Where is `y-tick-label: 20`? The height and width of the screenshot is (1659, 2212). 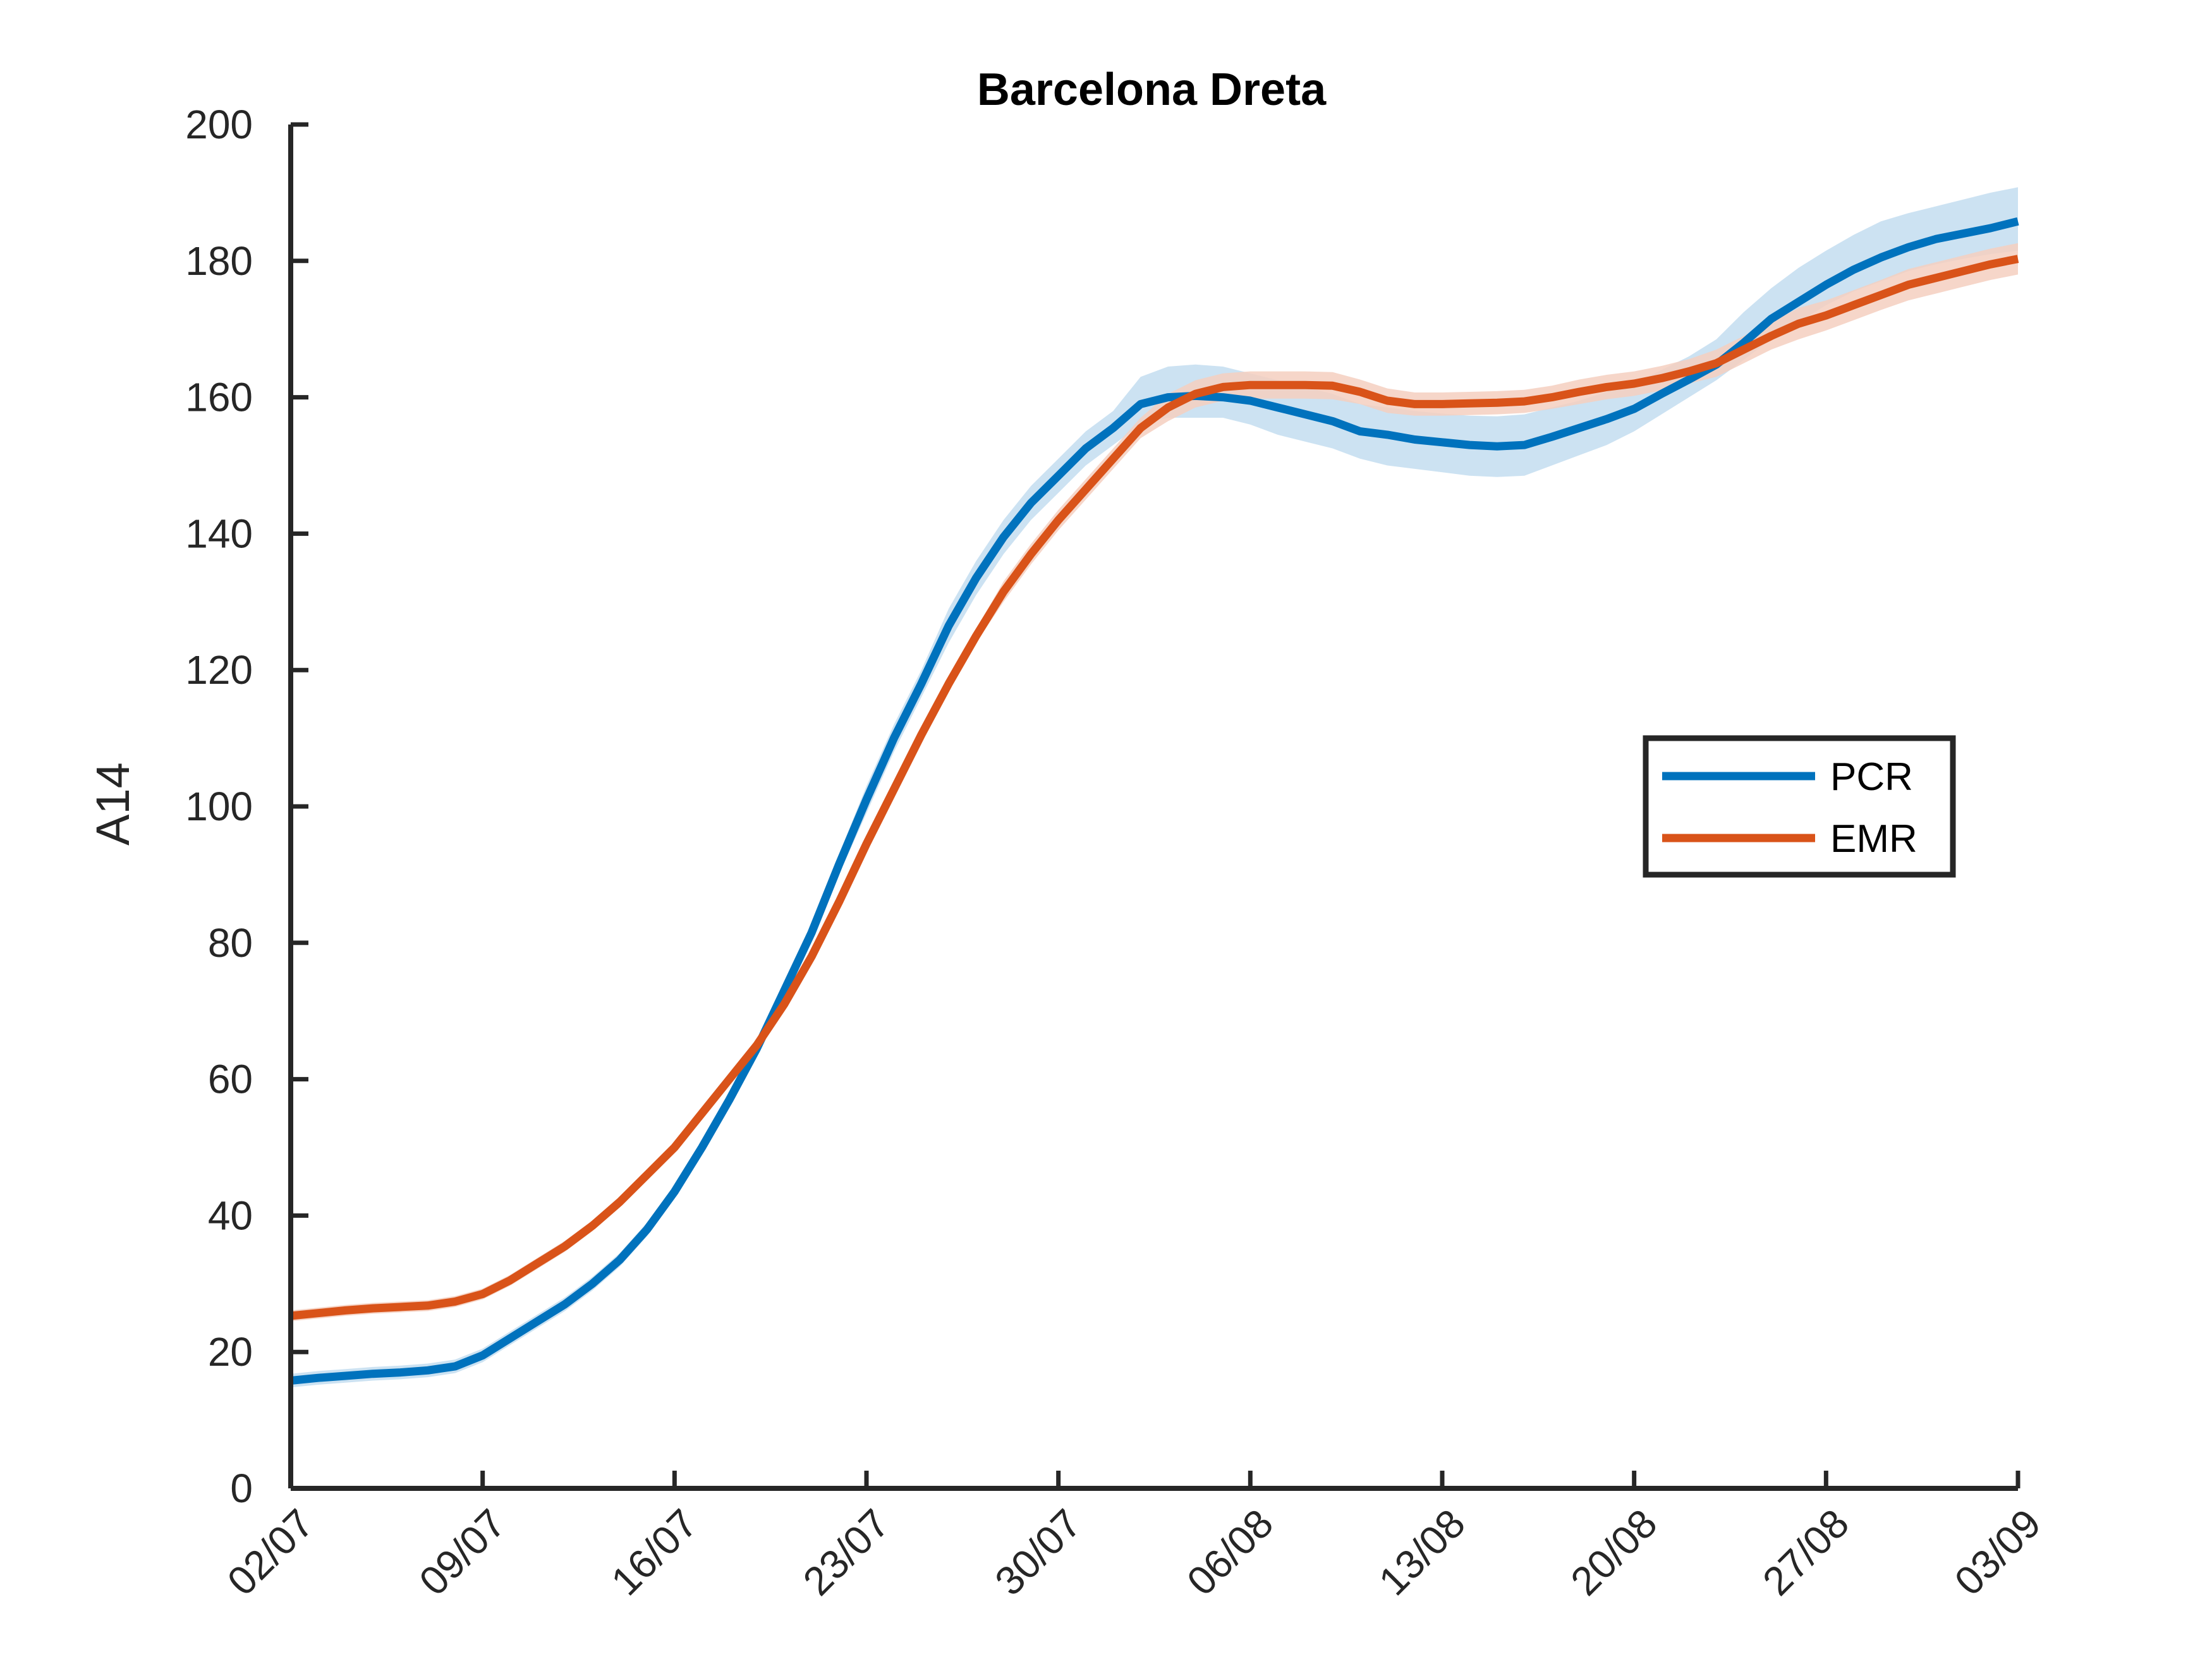
y-tick-label: 20 is located at coordinates (230, 1352).